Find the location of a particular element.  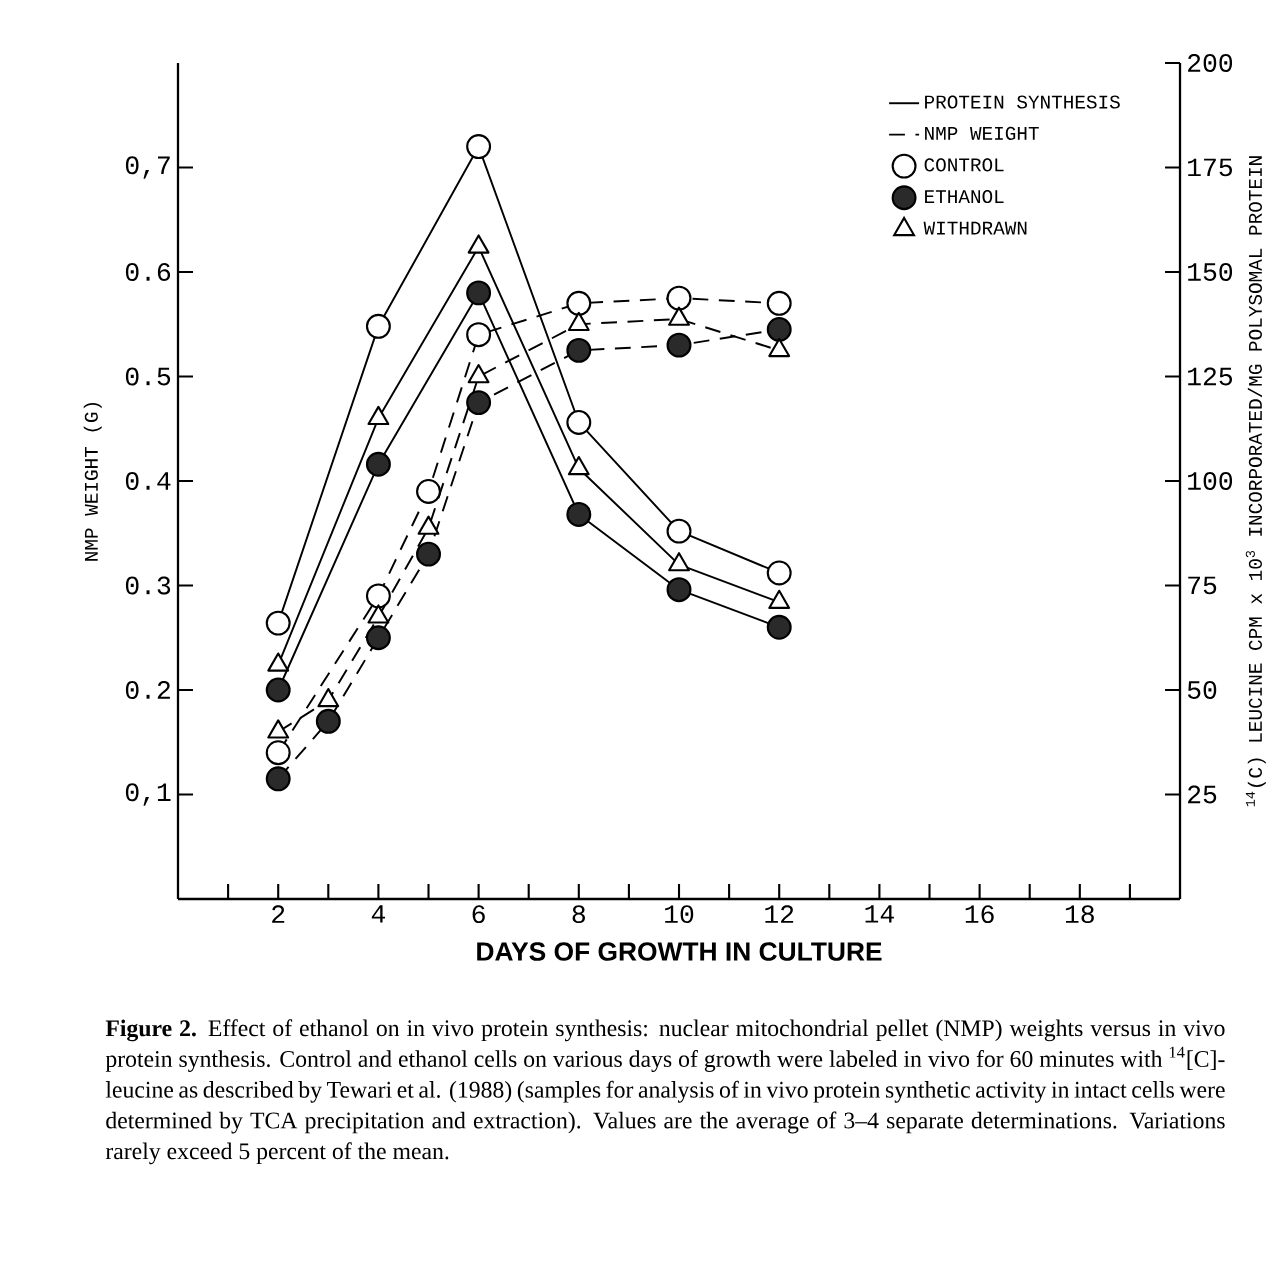

y-axis-title: NMP WEIGHT (G) is located at coordinates (92, 482).